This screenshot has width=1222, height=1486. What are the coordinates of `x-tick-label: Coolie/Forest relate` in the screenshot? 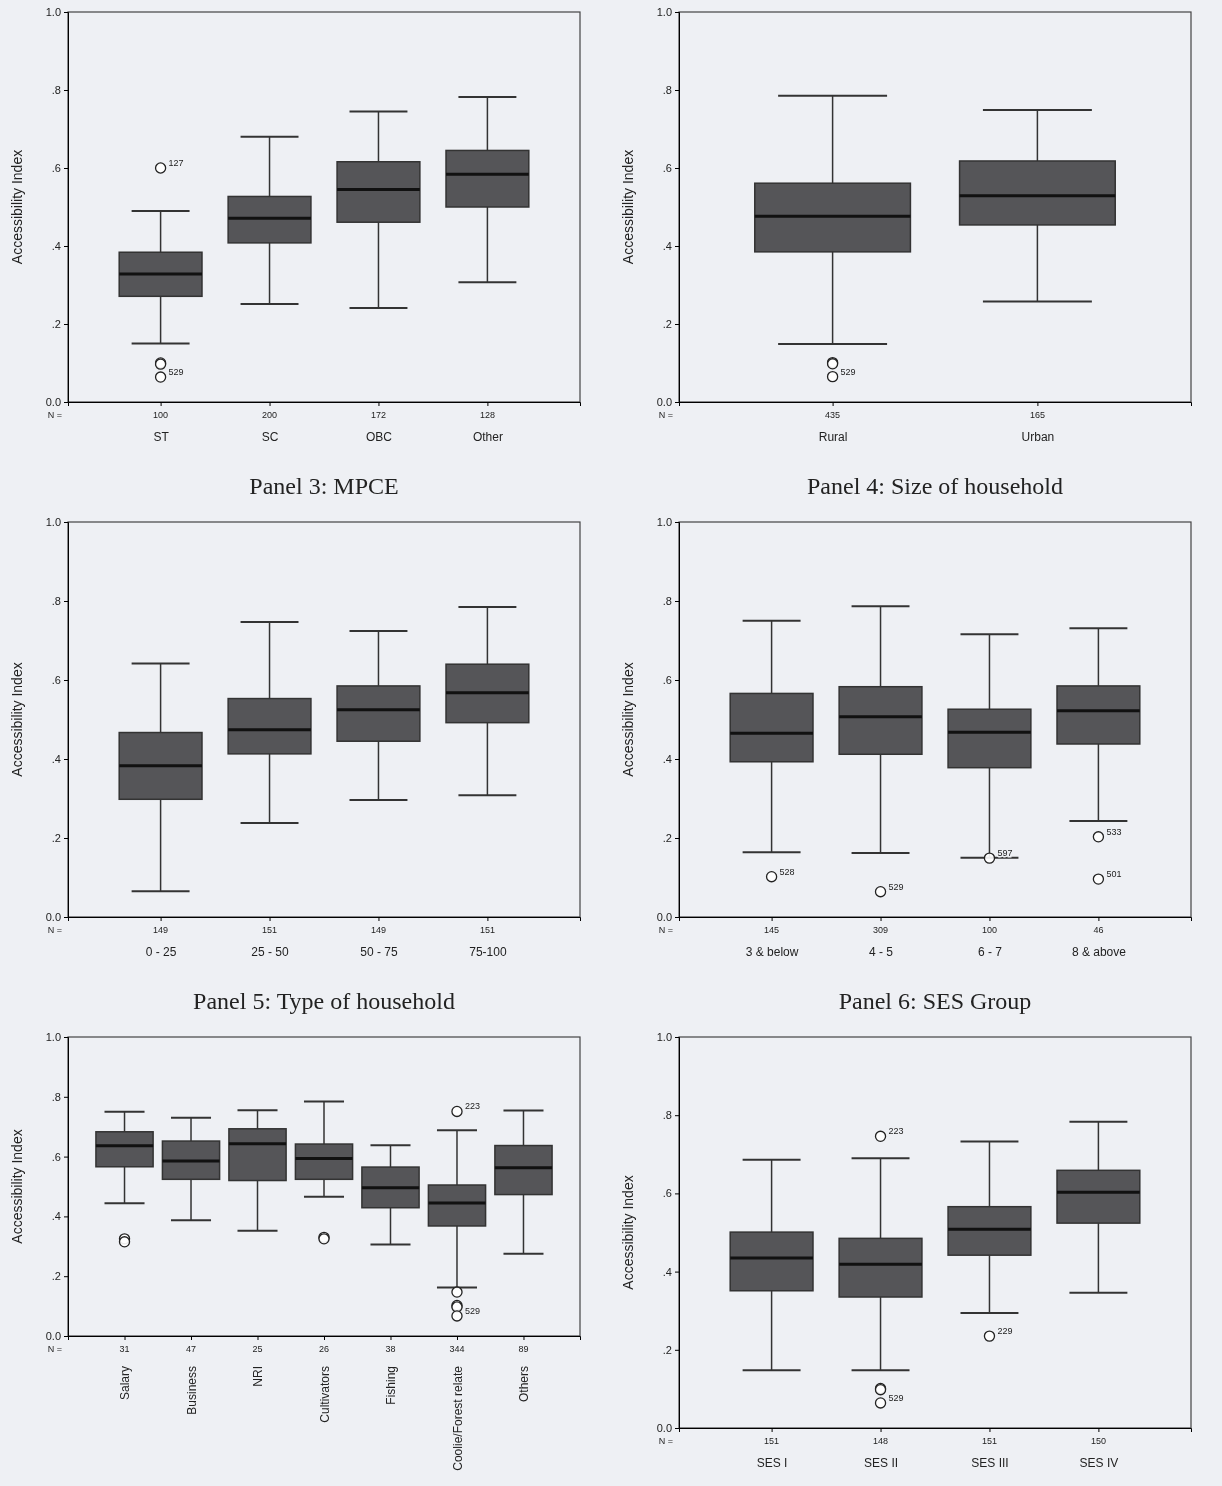 It's located at (457, 1418).